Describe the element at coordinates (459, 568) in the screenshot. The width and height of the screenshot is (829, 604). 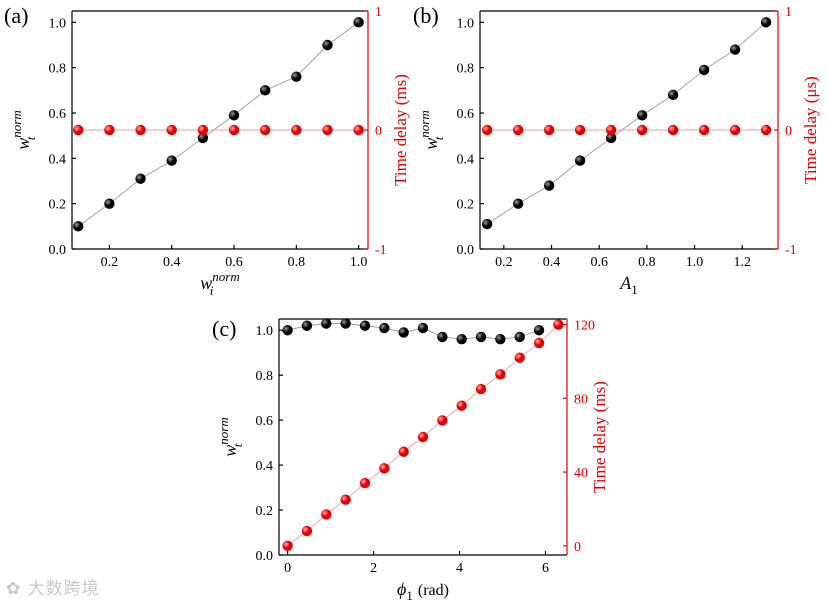
I see `x-tick-label: 4` at that location.